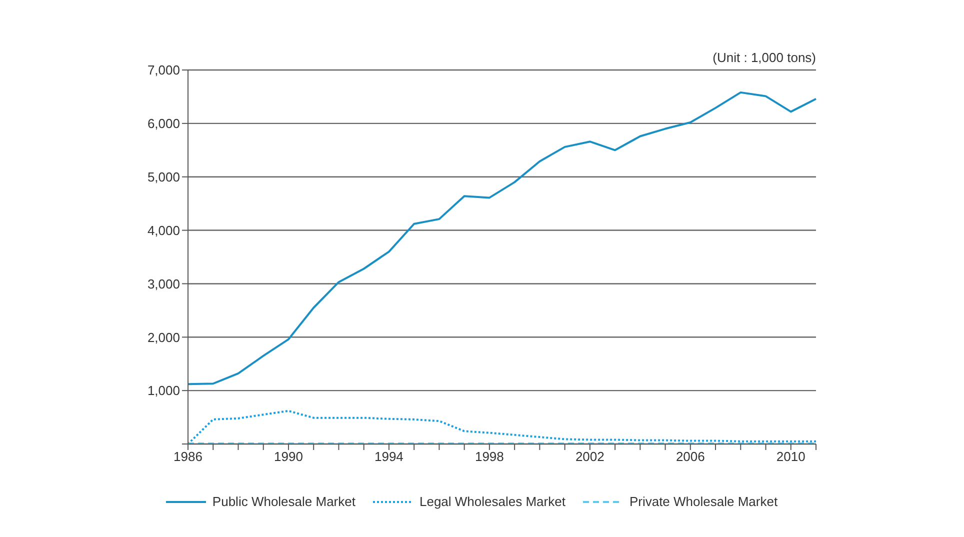 The width and height of the screenshot is (964, 537). What do you see at coordinates (163, 70) in the screenshot?
I see `y-tick-label: 7,000` at bounding box center [163, 70].